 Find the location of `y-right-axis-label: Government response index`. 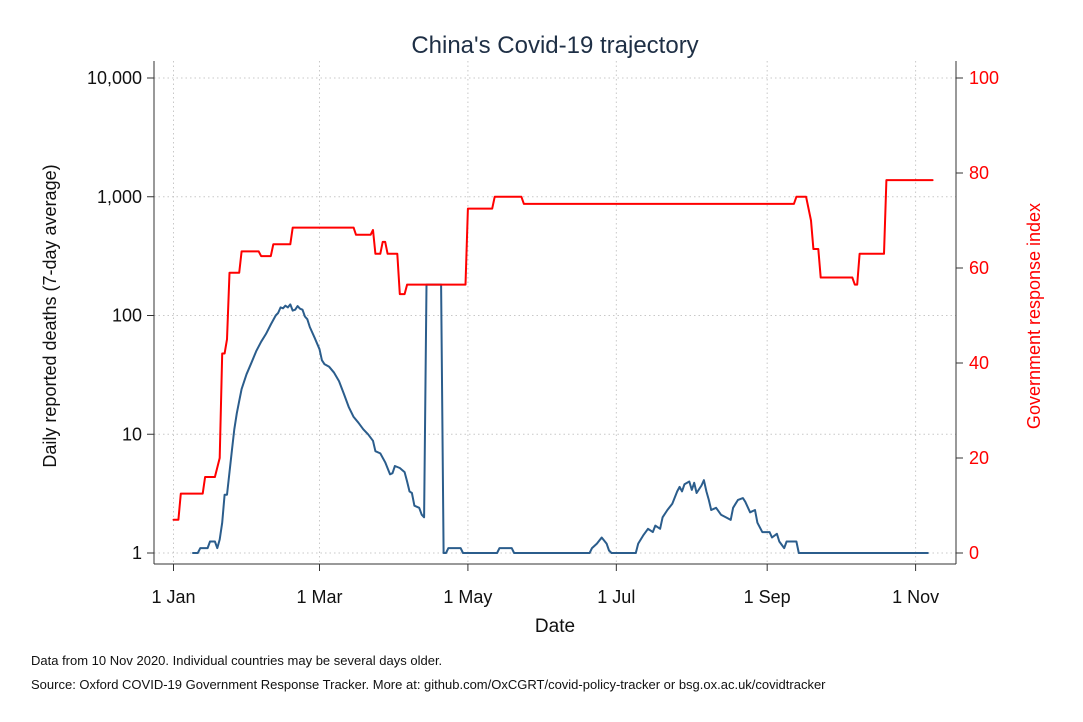

y-right-axis-label: Government response index is located at coordinates (1034, 316).